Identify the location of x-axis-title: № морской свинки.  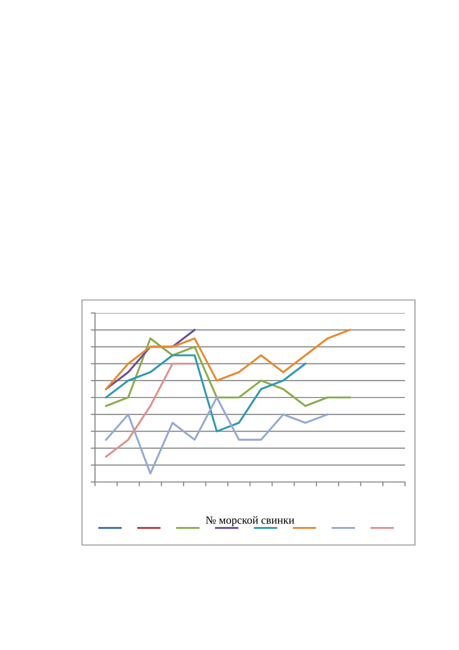
(250, 521).